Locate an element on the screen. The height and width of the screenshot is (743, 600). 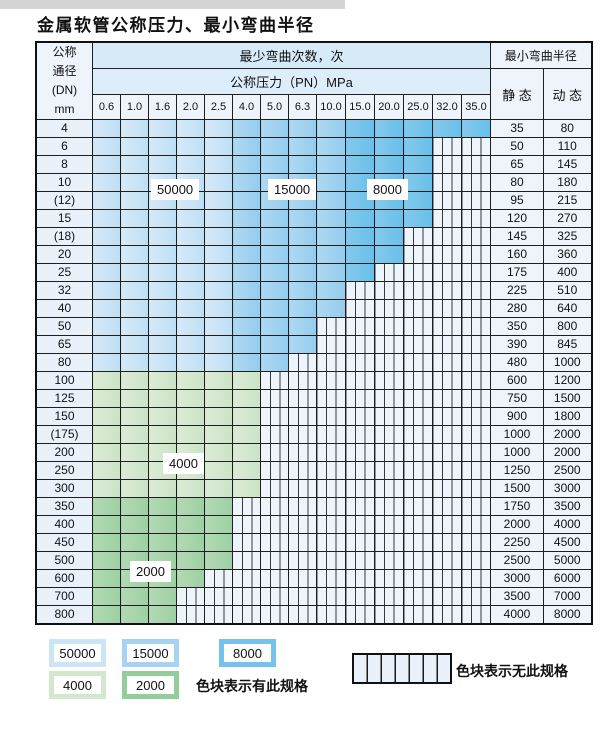
static-radius-value: 160 is located at coordinates (517, 254).